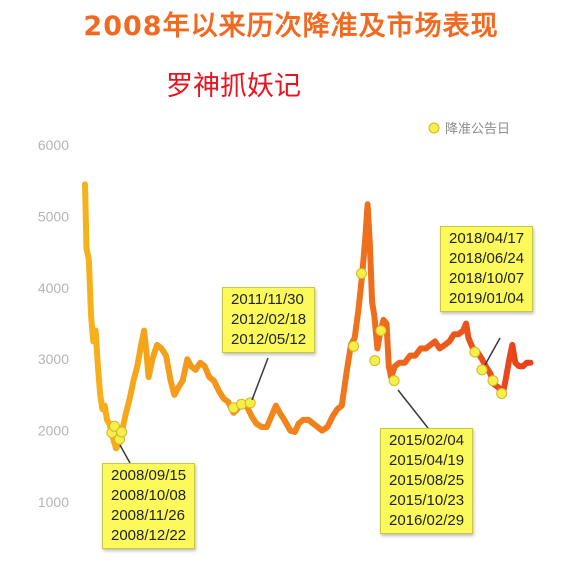  I want to click on callout-date: 2015/04/19, so click(427, 460).